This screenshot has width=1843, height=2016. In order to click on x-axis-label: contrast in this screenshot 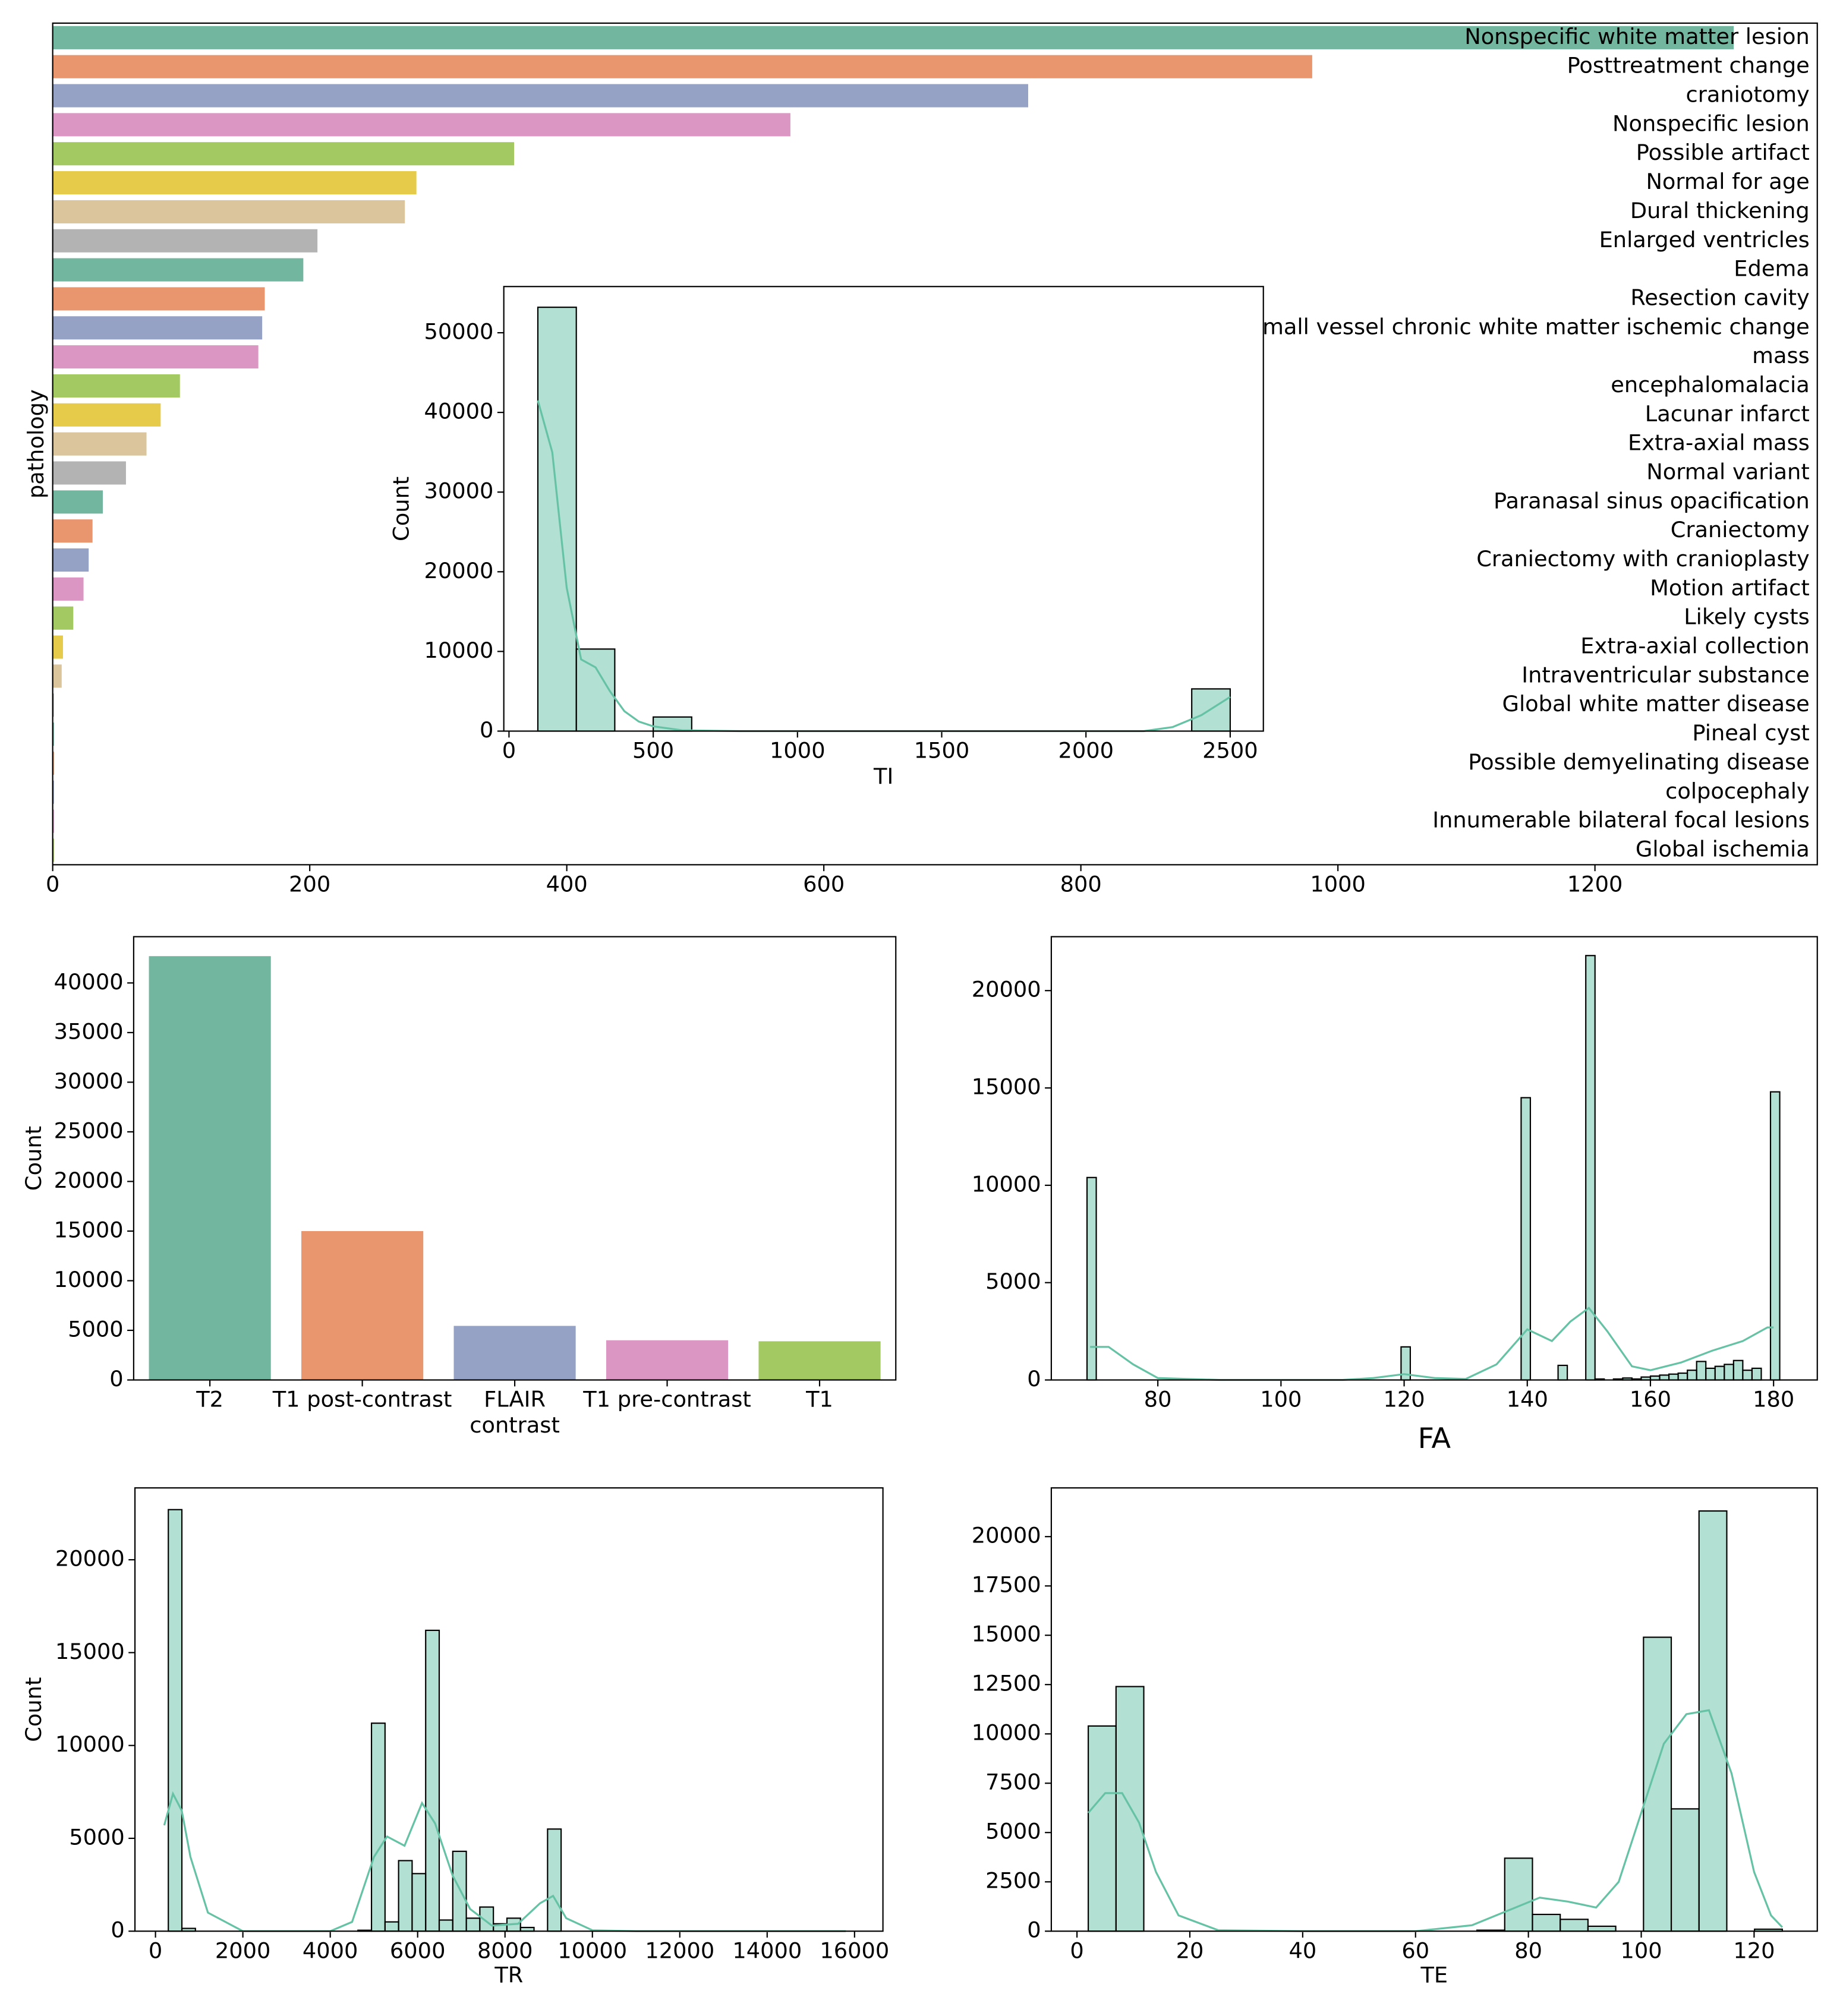, I will do `click(515, 1425)`.